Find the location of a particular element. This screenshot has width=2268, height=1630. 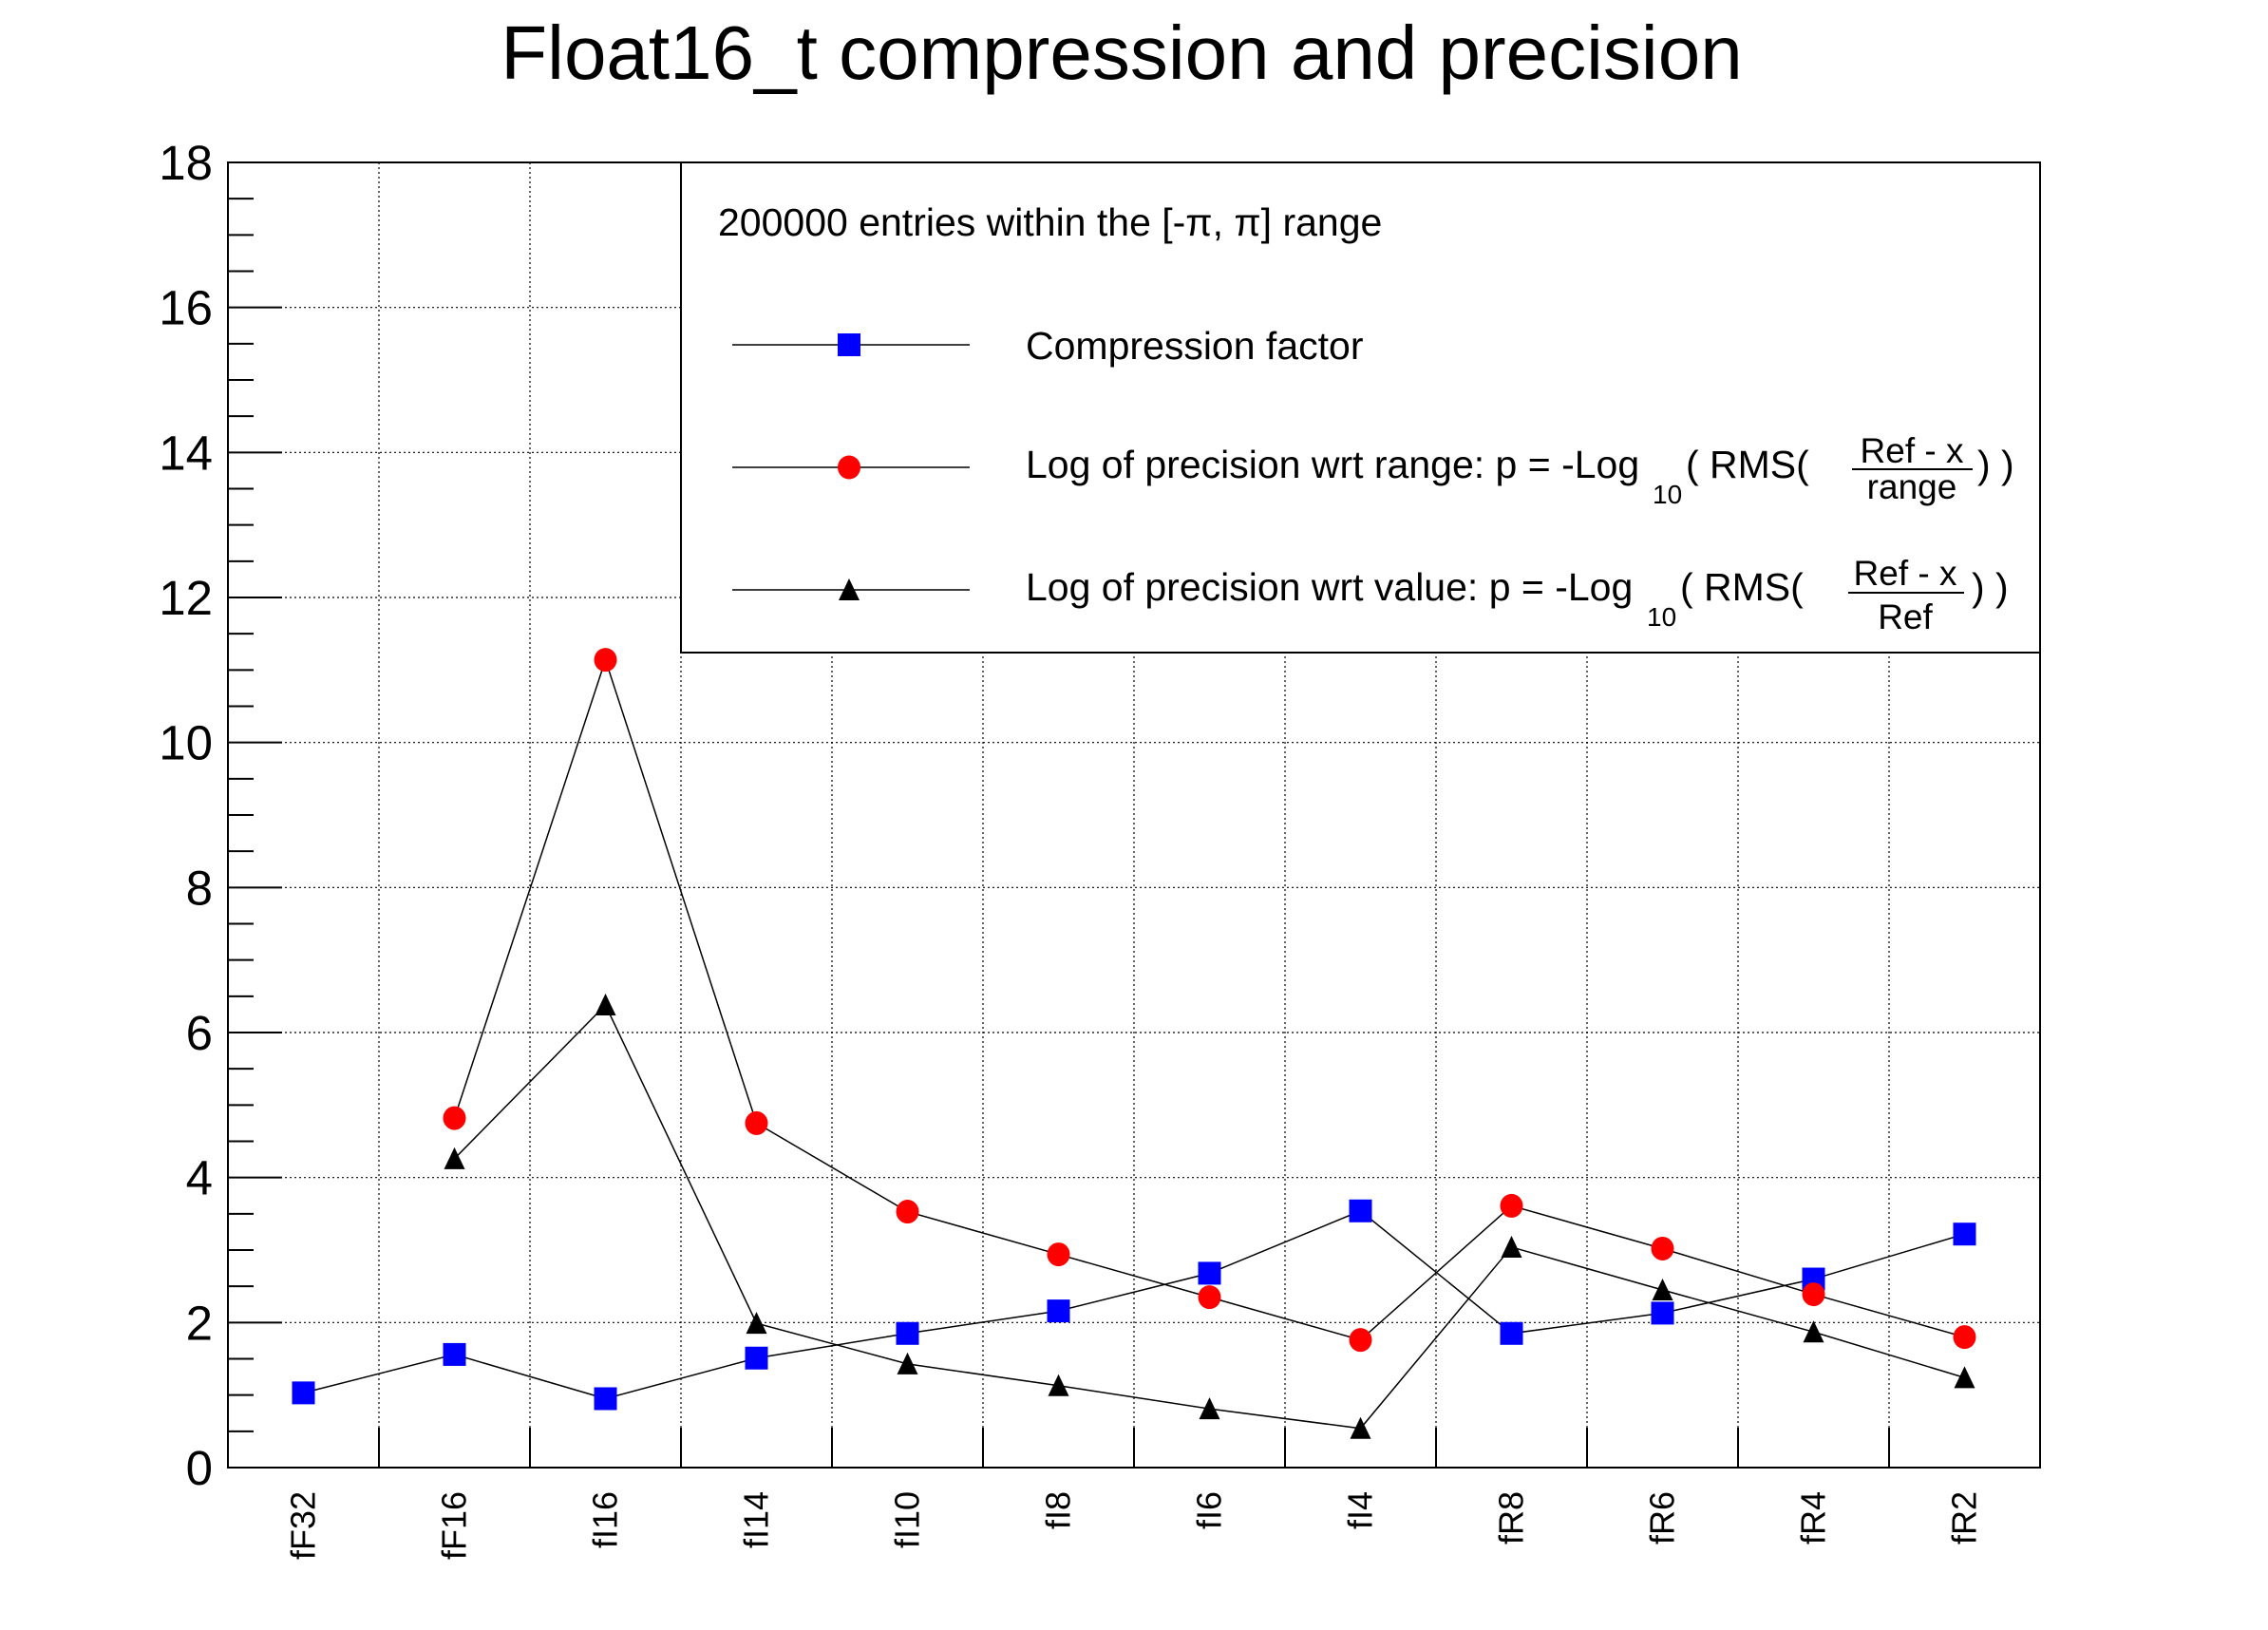

data-point-square-fI10 is located at coordinates (908, 1333).